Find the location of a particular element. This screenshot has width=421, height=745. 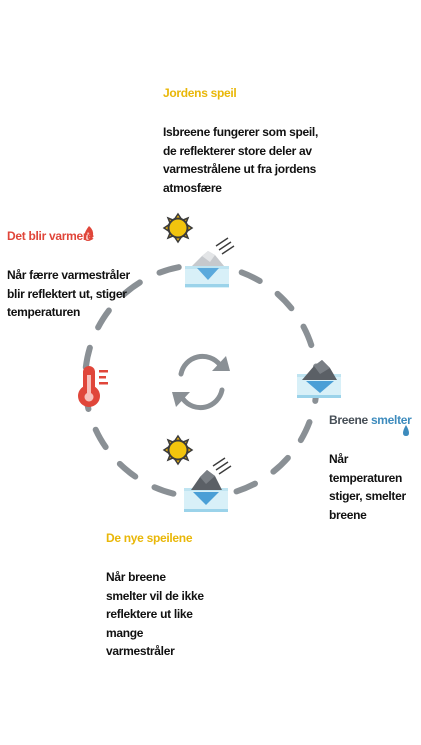

bottom-title: De nye speilene is located at coordinates (149, 538).